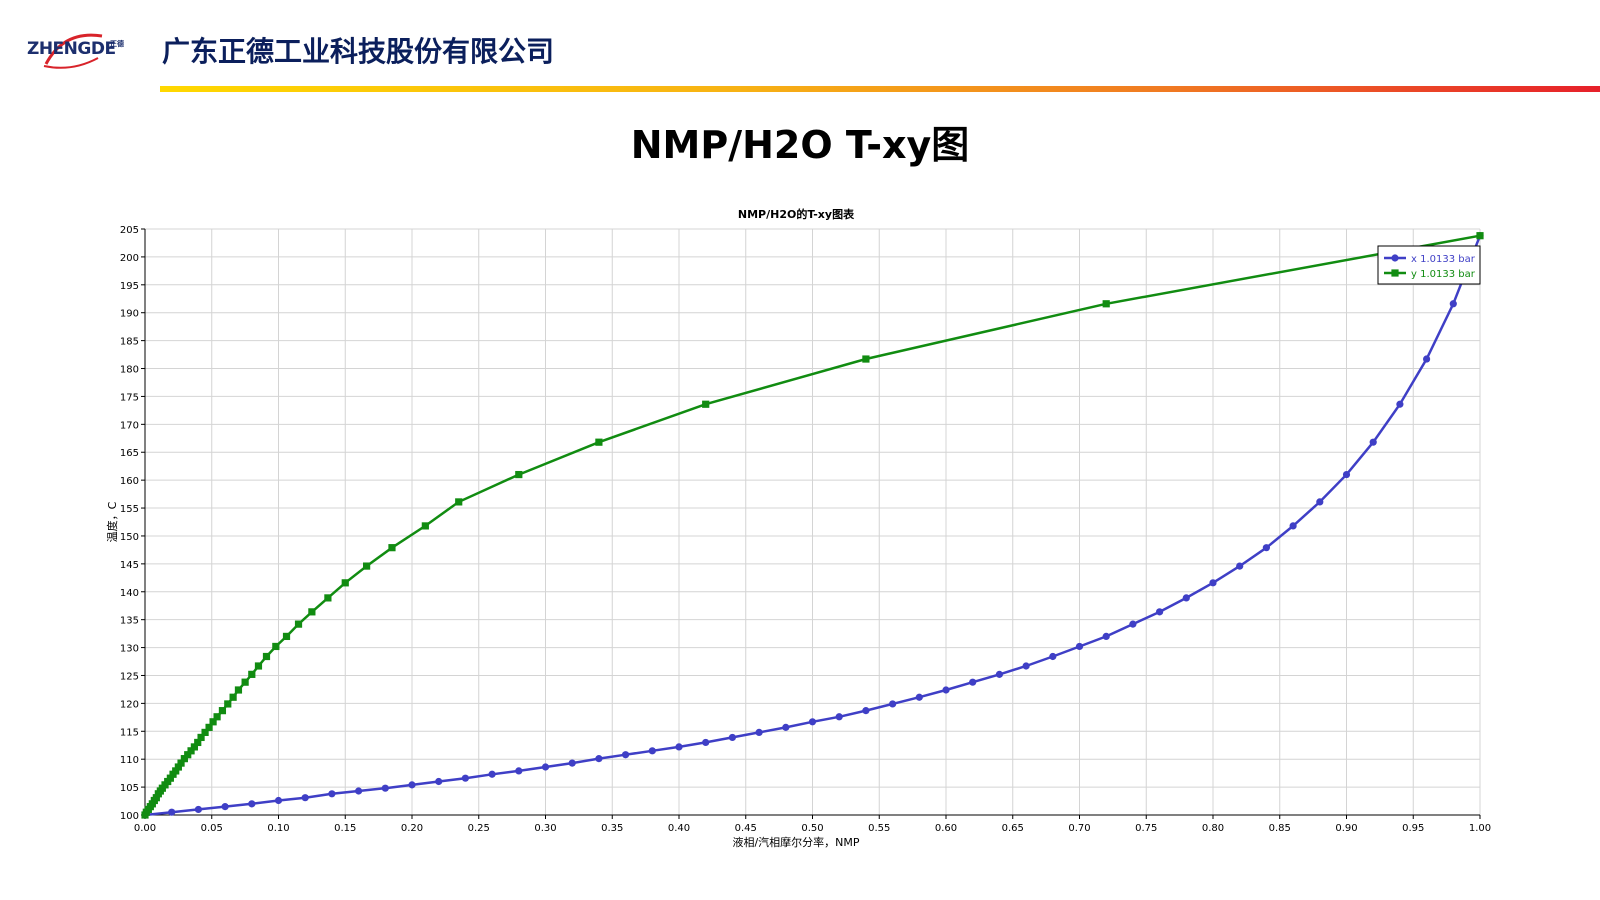  I want to click on x-tick-label: 0.55, so click(879, 828).